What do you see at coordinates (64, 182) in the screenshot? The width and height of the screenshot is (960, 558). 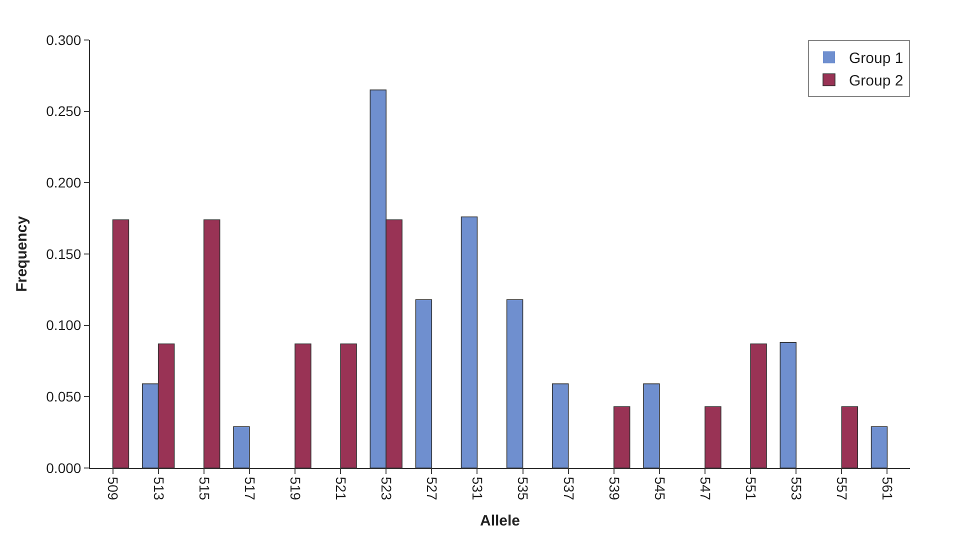 I see `y-tick-label: 0.200` at bounding box center [64, 182].